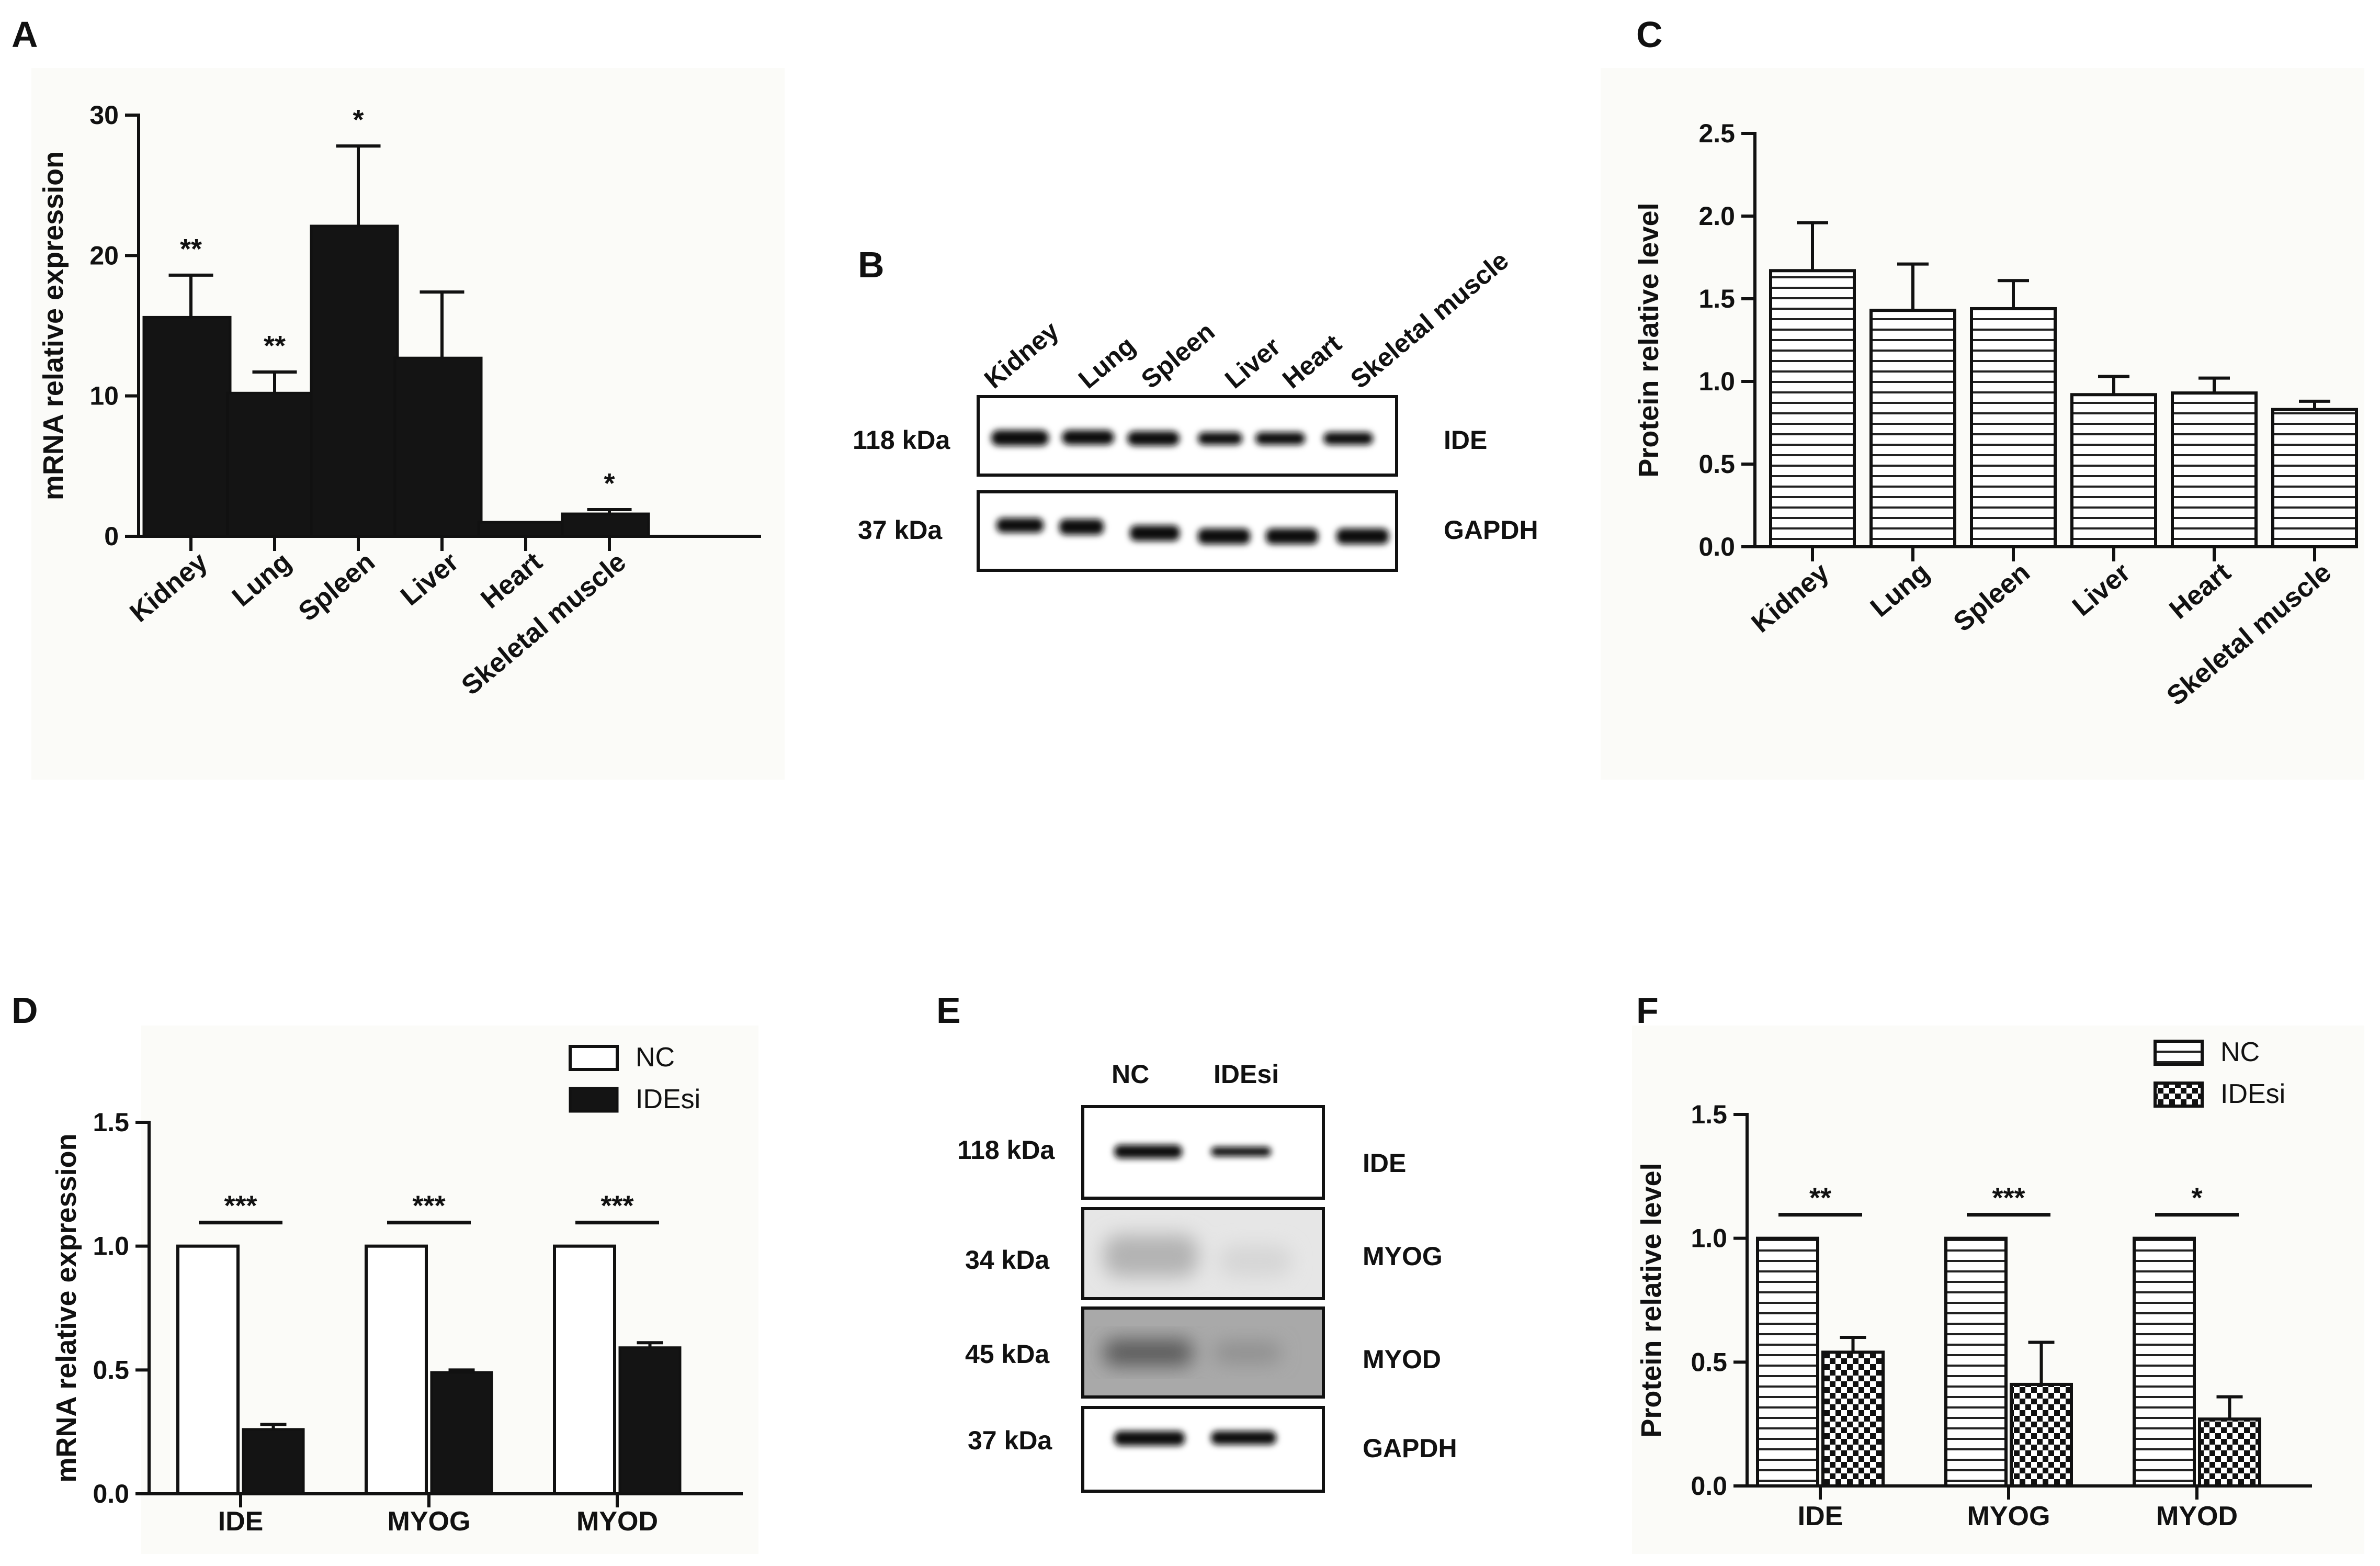  What do you see at coordinates (1203, 1449) in the screenshot?
I see `blot-e-row-gapdh` at bounding box center [1203, 1449].